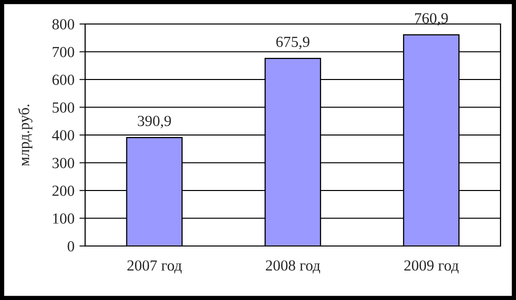 The height and width of the screenshot is (300, 516). Describe the element at coordinates (293, 267) in the screenshot. I see `x-tick-label: 2008 год` at that location.